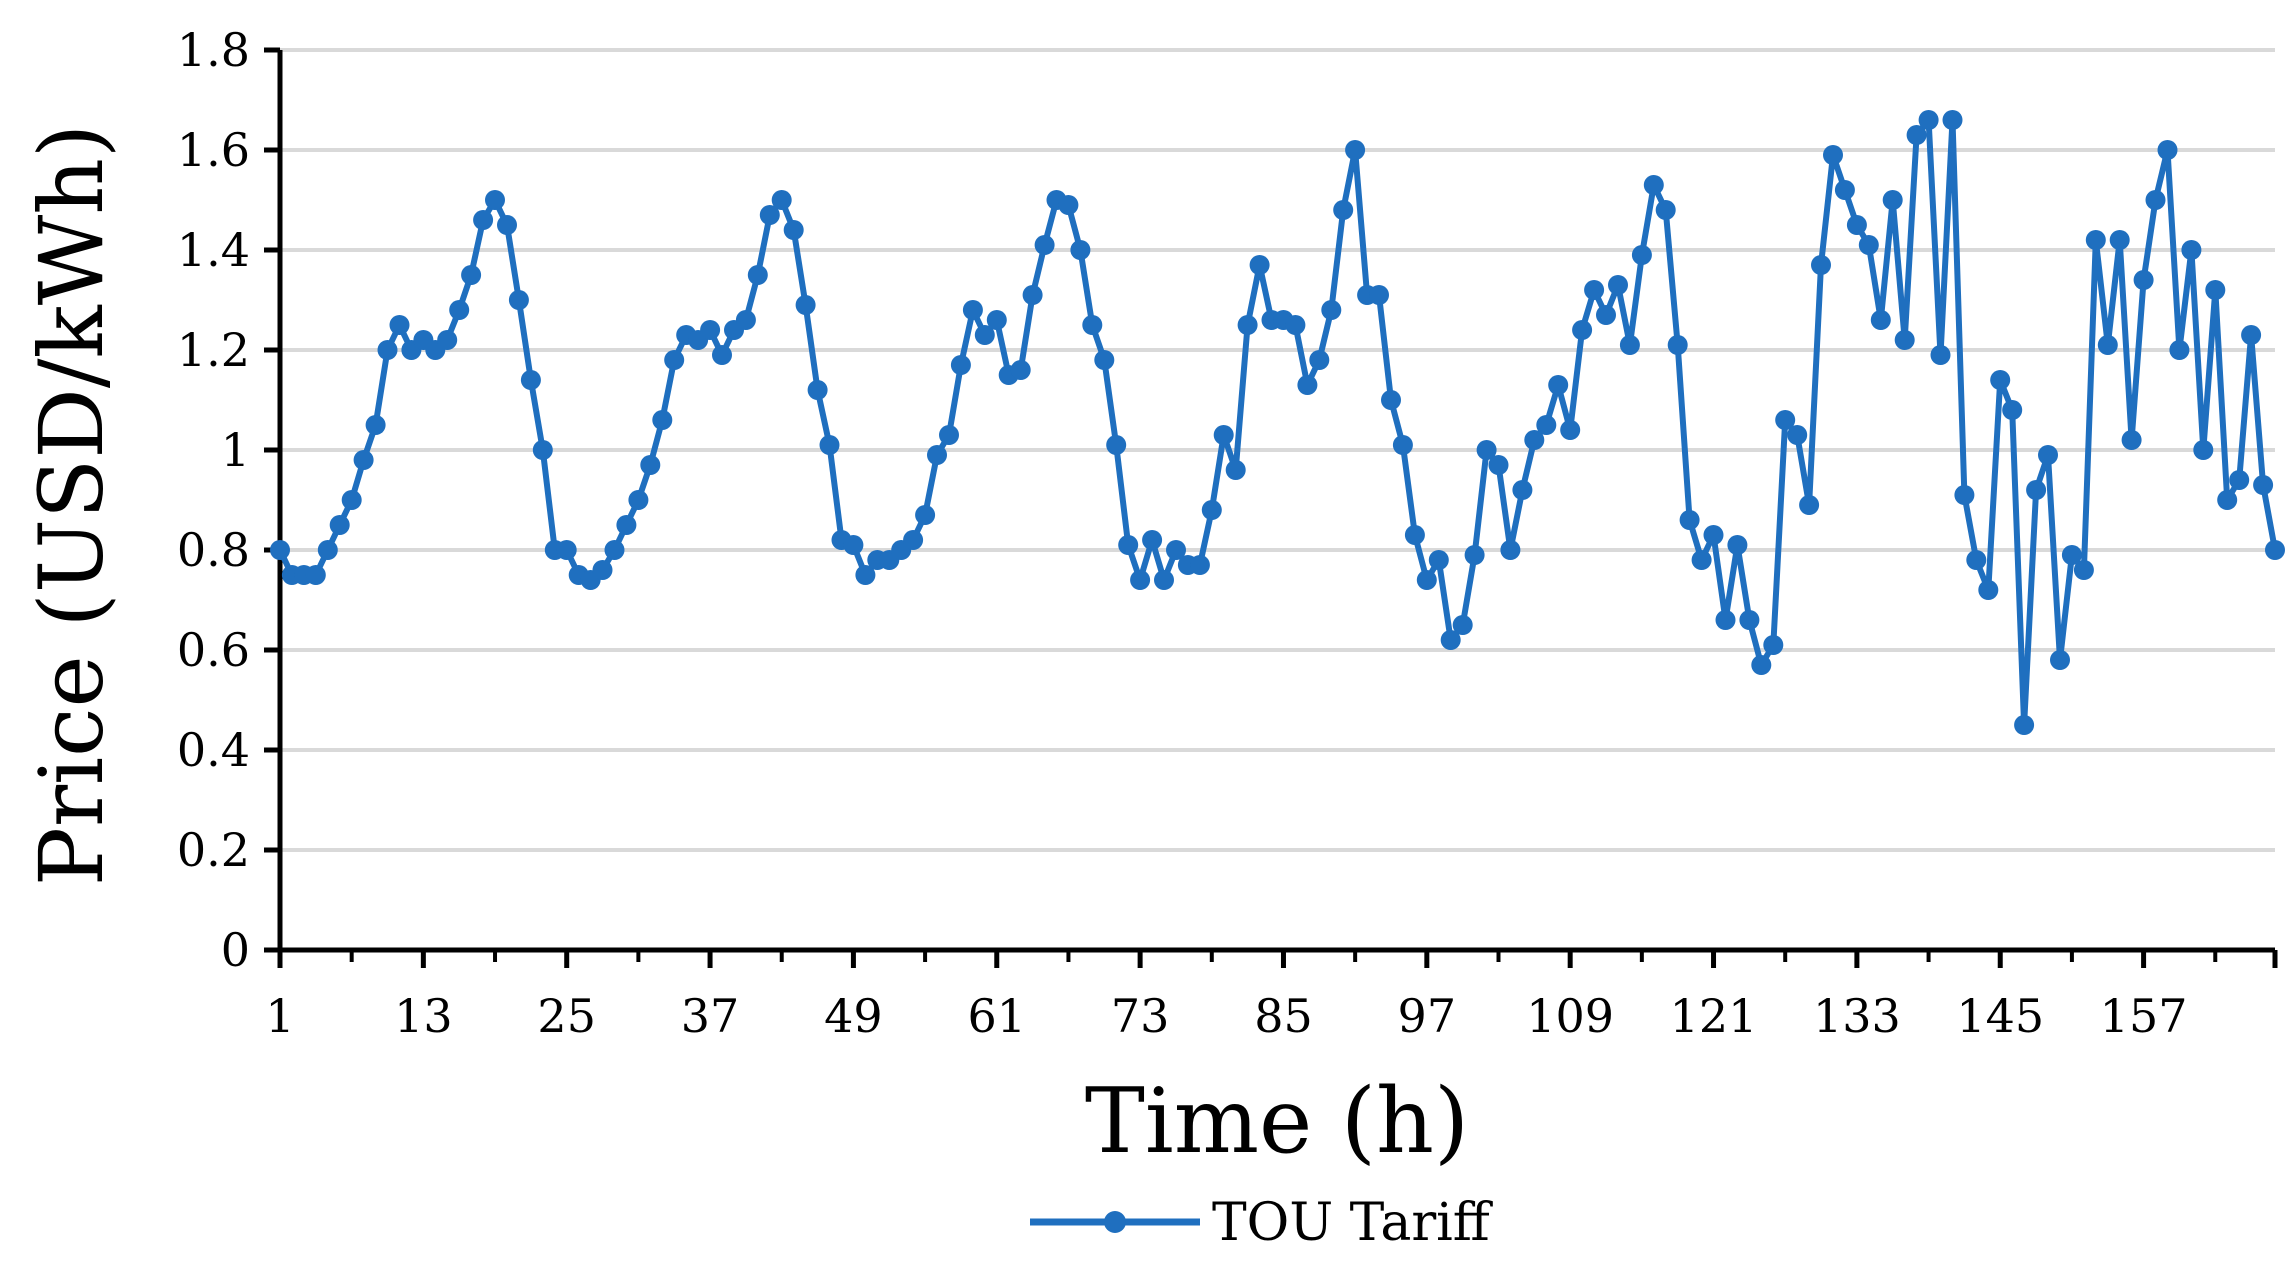 This screenshot has height=1269, width=2294. I want to click on y-tick-label-3: 0.6, so click(213, 650).